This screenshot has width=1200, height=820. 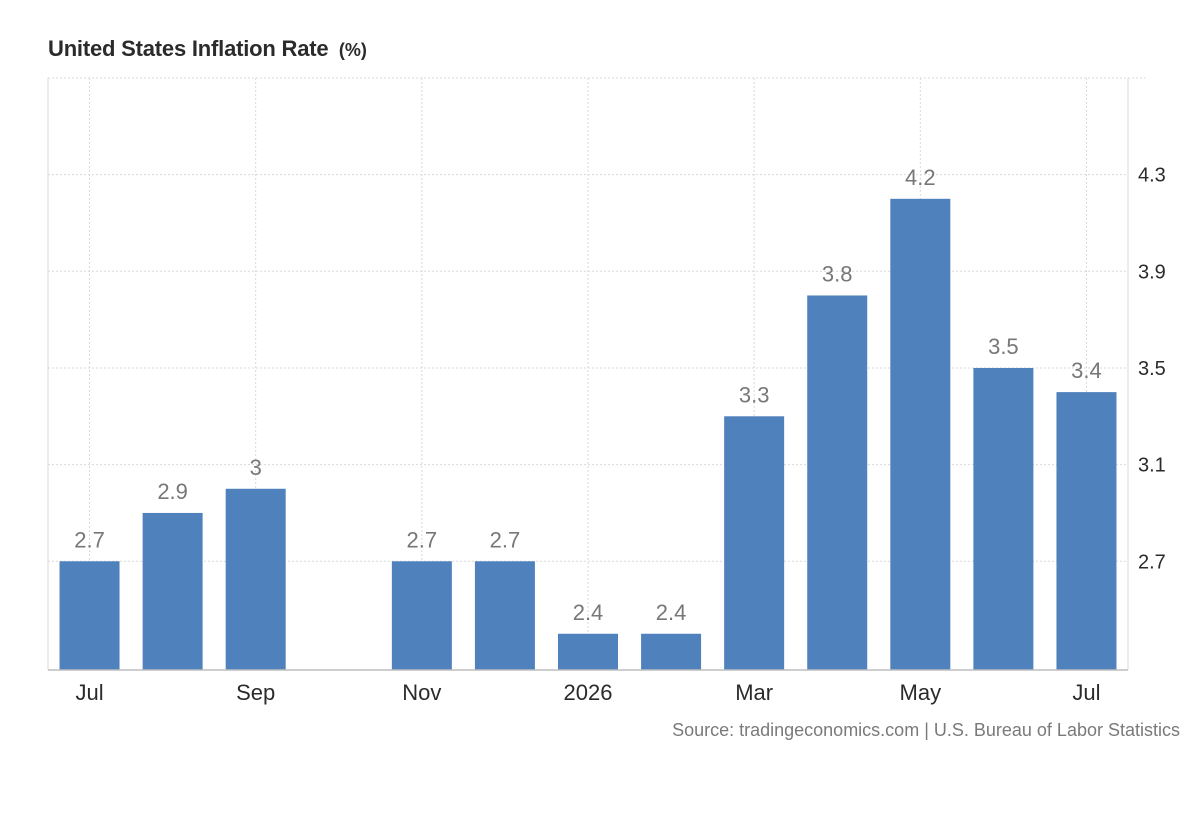 What do you see at coordinates (256, 467) in the screenshot?
I see `data-label: 3` at bounding box center [256, 467].